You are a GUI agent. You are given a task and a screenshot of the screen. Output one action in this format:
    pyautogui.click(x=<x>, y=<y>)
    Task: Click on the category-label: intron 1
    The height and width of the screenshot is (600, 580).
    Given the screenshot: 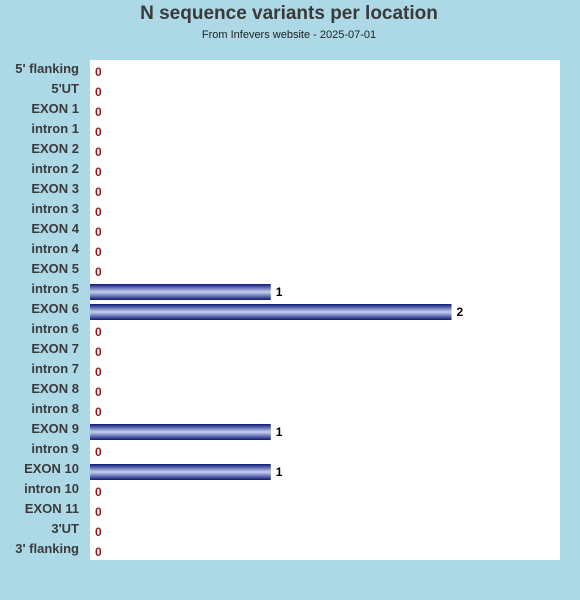 What is the action you would take?
    pyautogui.click(x=55, y=128)
    